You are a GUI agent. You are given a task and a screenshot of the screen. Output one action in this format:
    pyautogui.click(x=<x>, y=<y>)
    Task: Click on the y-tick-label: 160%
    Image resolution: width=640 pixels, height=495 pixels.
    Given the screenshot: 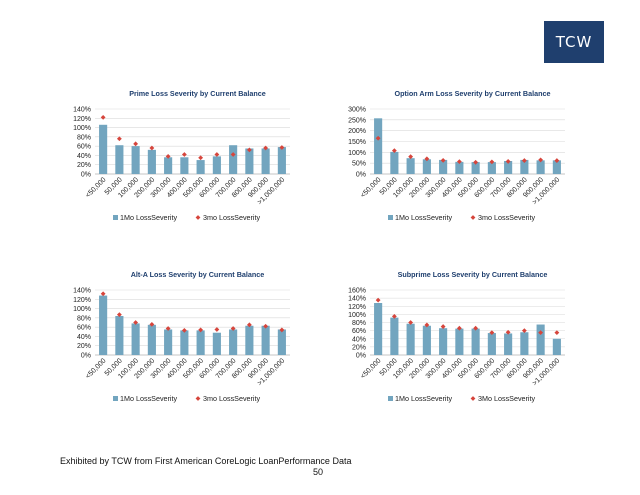 What is the action you would take?
    pyautogui.click(x=357, y=291)
    